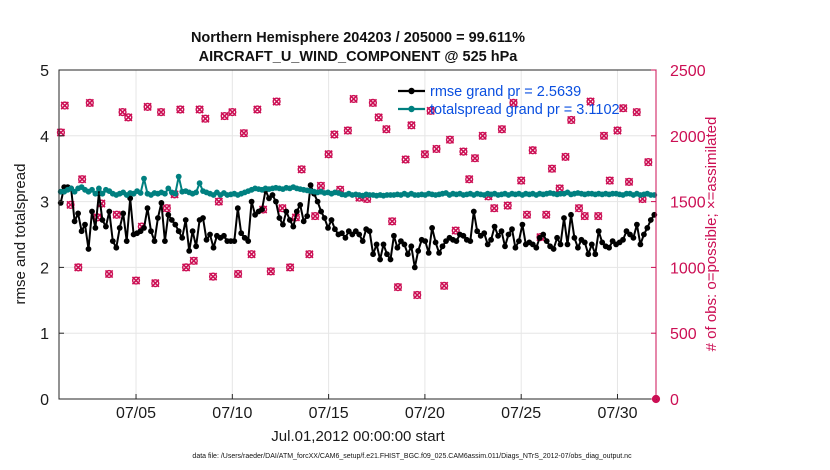 The width and height of the screenshot is (830, 470). What do you see at coordinates (688, 203) in the screenshot?
I see `y-right-tick-label: 1500` at bounding box center [688, 203].